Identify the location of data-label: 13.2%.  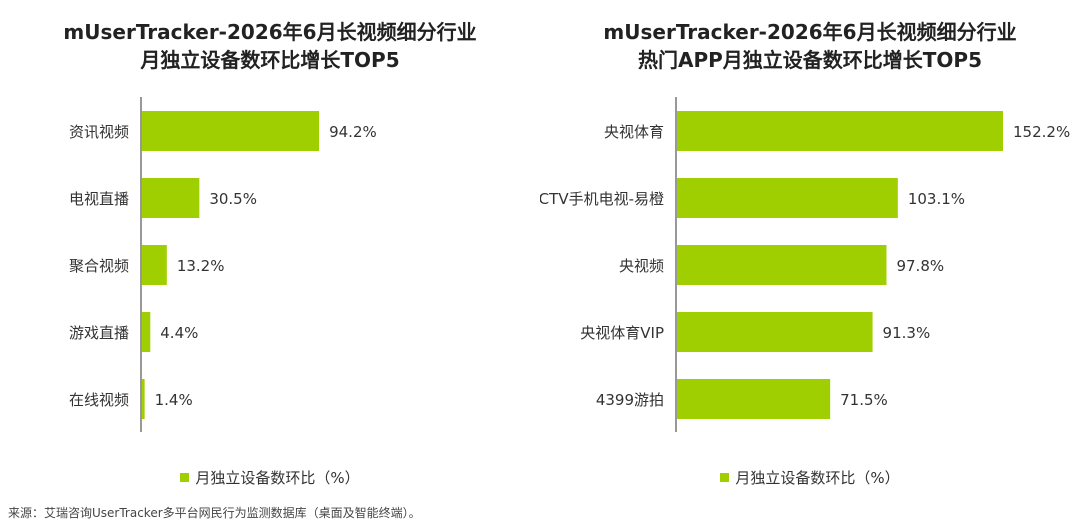
(201, 266).